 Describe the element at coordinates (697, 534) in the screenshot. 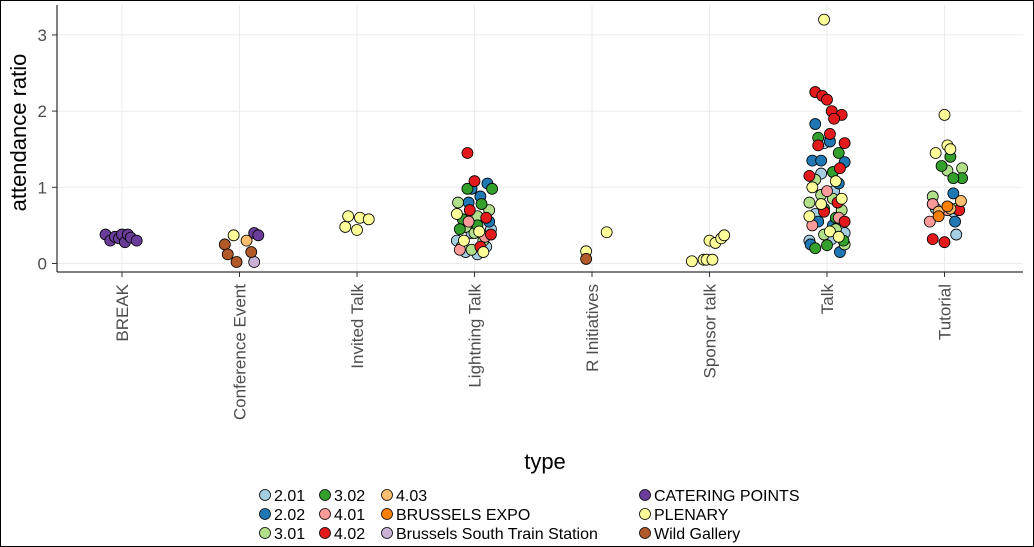

I see `legend-label: Wild Gallery` at that location.